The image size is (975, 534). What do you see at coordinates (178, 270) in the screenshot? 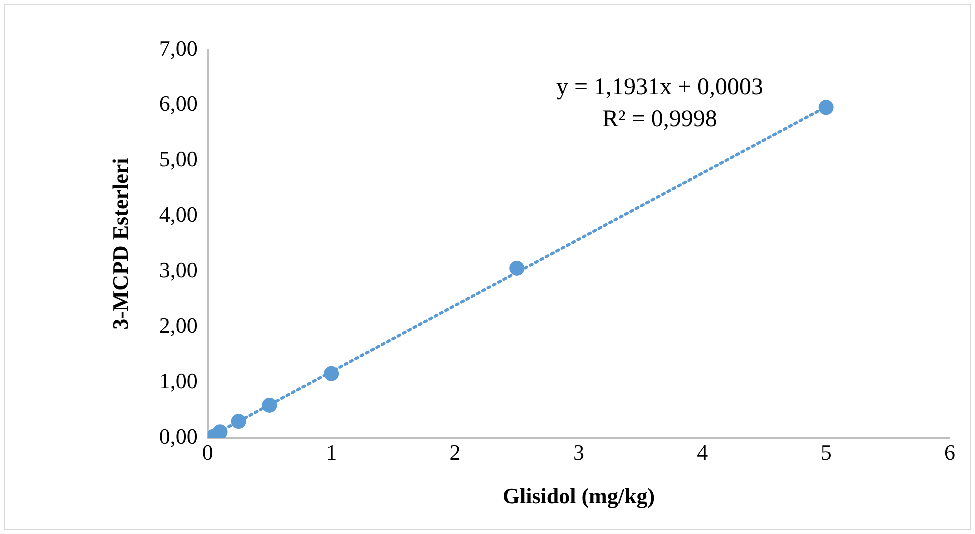
I see `y-tick-label: 3,00` at bounding box center [178, 270].